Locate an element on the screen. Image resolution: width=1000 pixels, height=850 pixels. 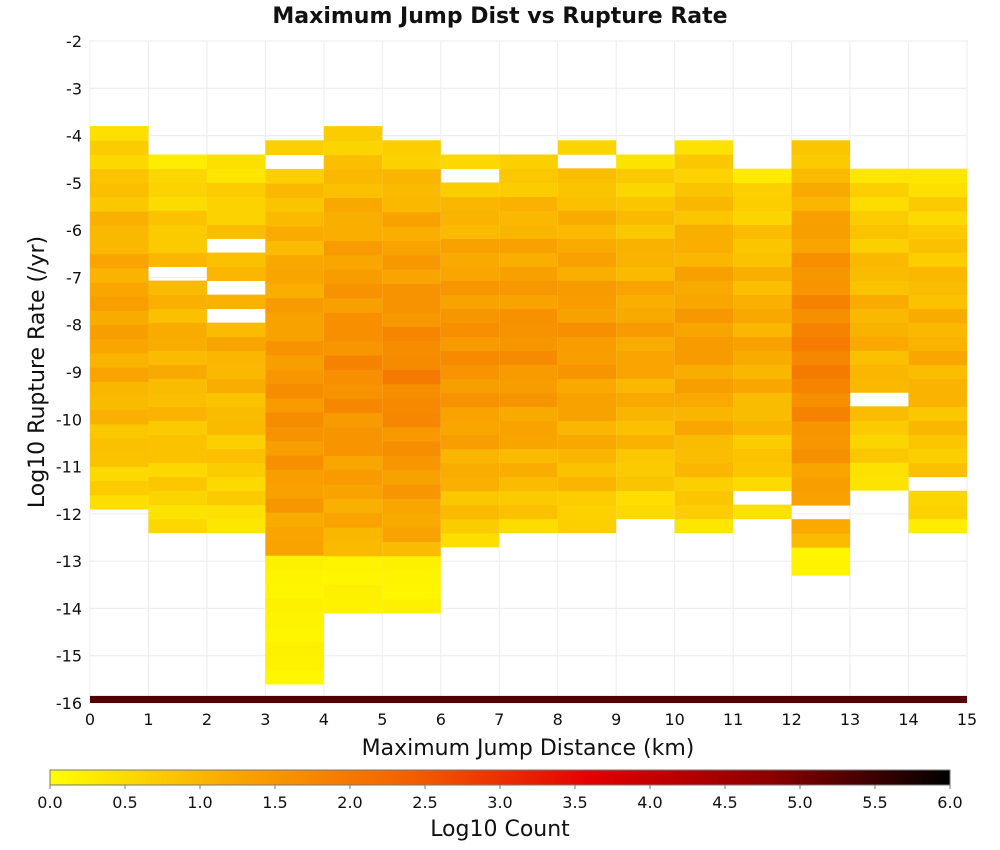
y-tick-label: -6 is located at coordinates (74, 230).